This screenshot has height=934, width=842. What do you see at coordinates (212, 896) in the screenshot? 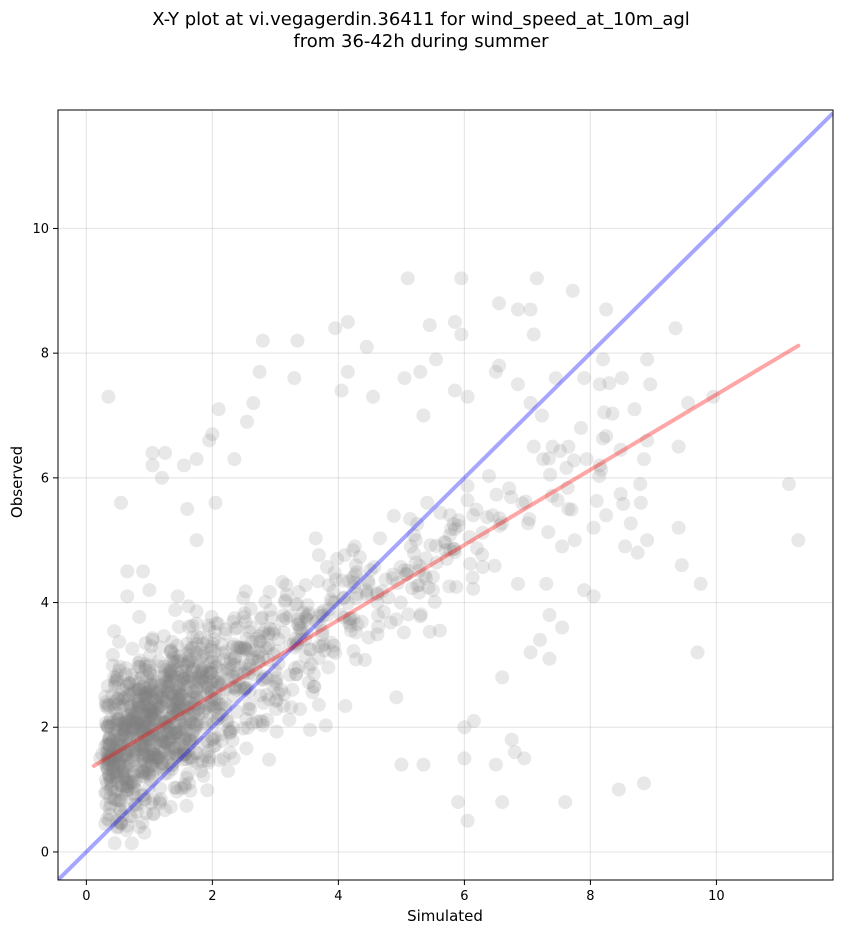
I see `x-tick-label: 2` at bounding box center [212, 896].